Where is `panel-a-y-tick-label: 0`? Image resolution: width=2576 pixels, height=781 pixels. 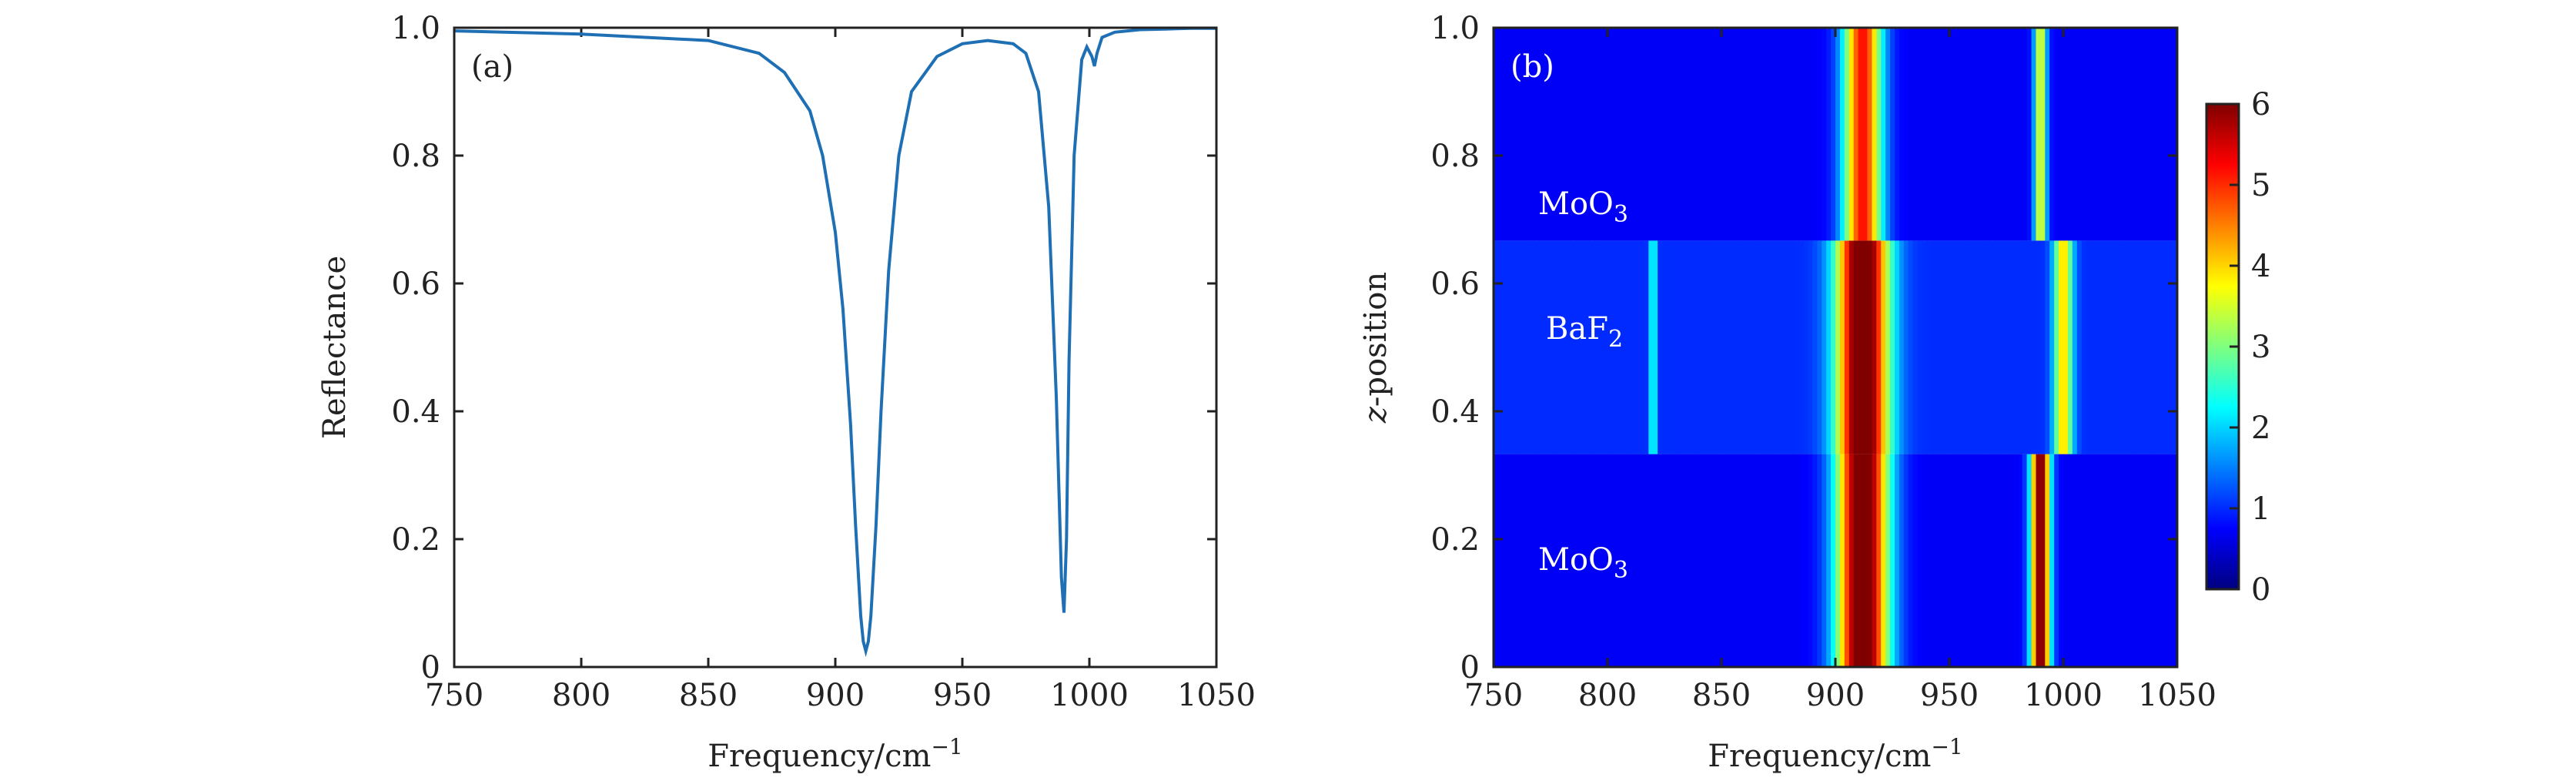 panel-a-y-tick-label: 0 is located at coordinates (431, 668).